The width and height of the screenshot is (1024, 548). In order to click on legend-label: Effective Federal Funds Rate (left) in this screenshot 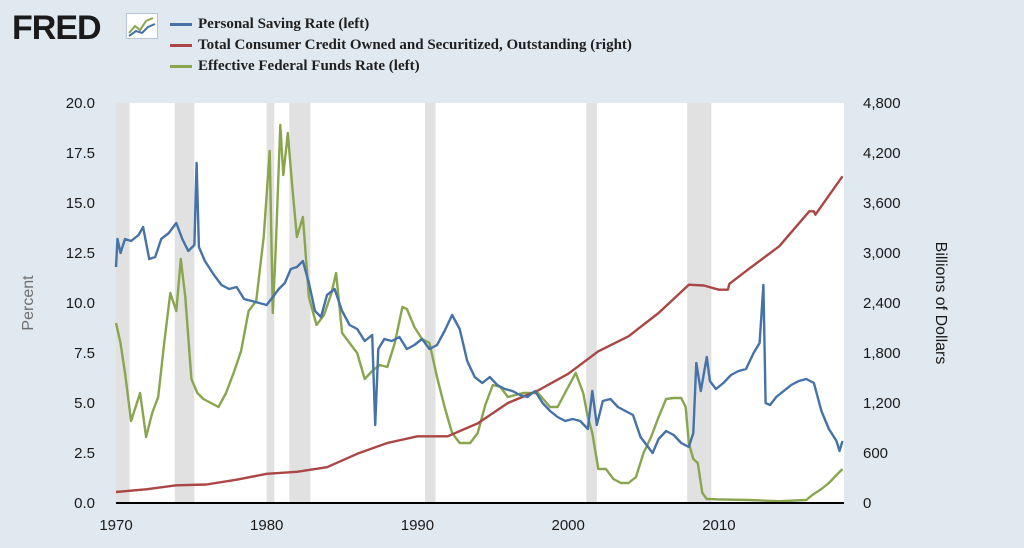, I will do `click(309, 66)`.